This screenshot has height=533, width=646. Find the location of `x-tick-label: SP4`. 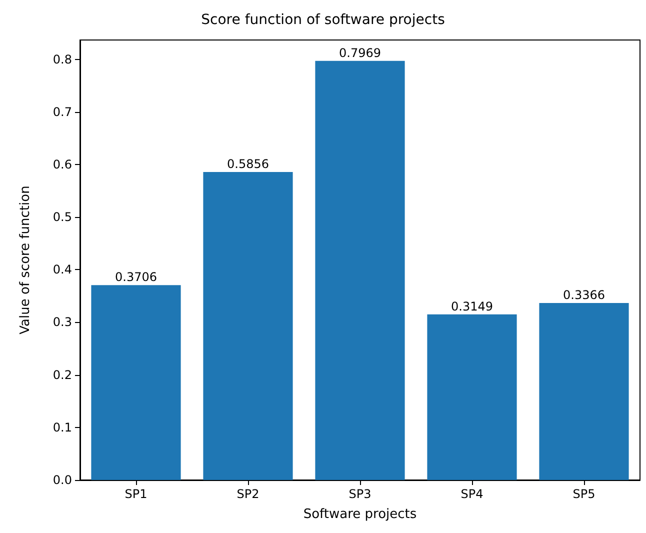

x-tick-label: SP4 is located at coordinates (472, 494).